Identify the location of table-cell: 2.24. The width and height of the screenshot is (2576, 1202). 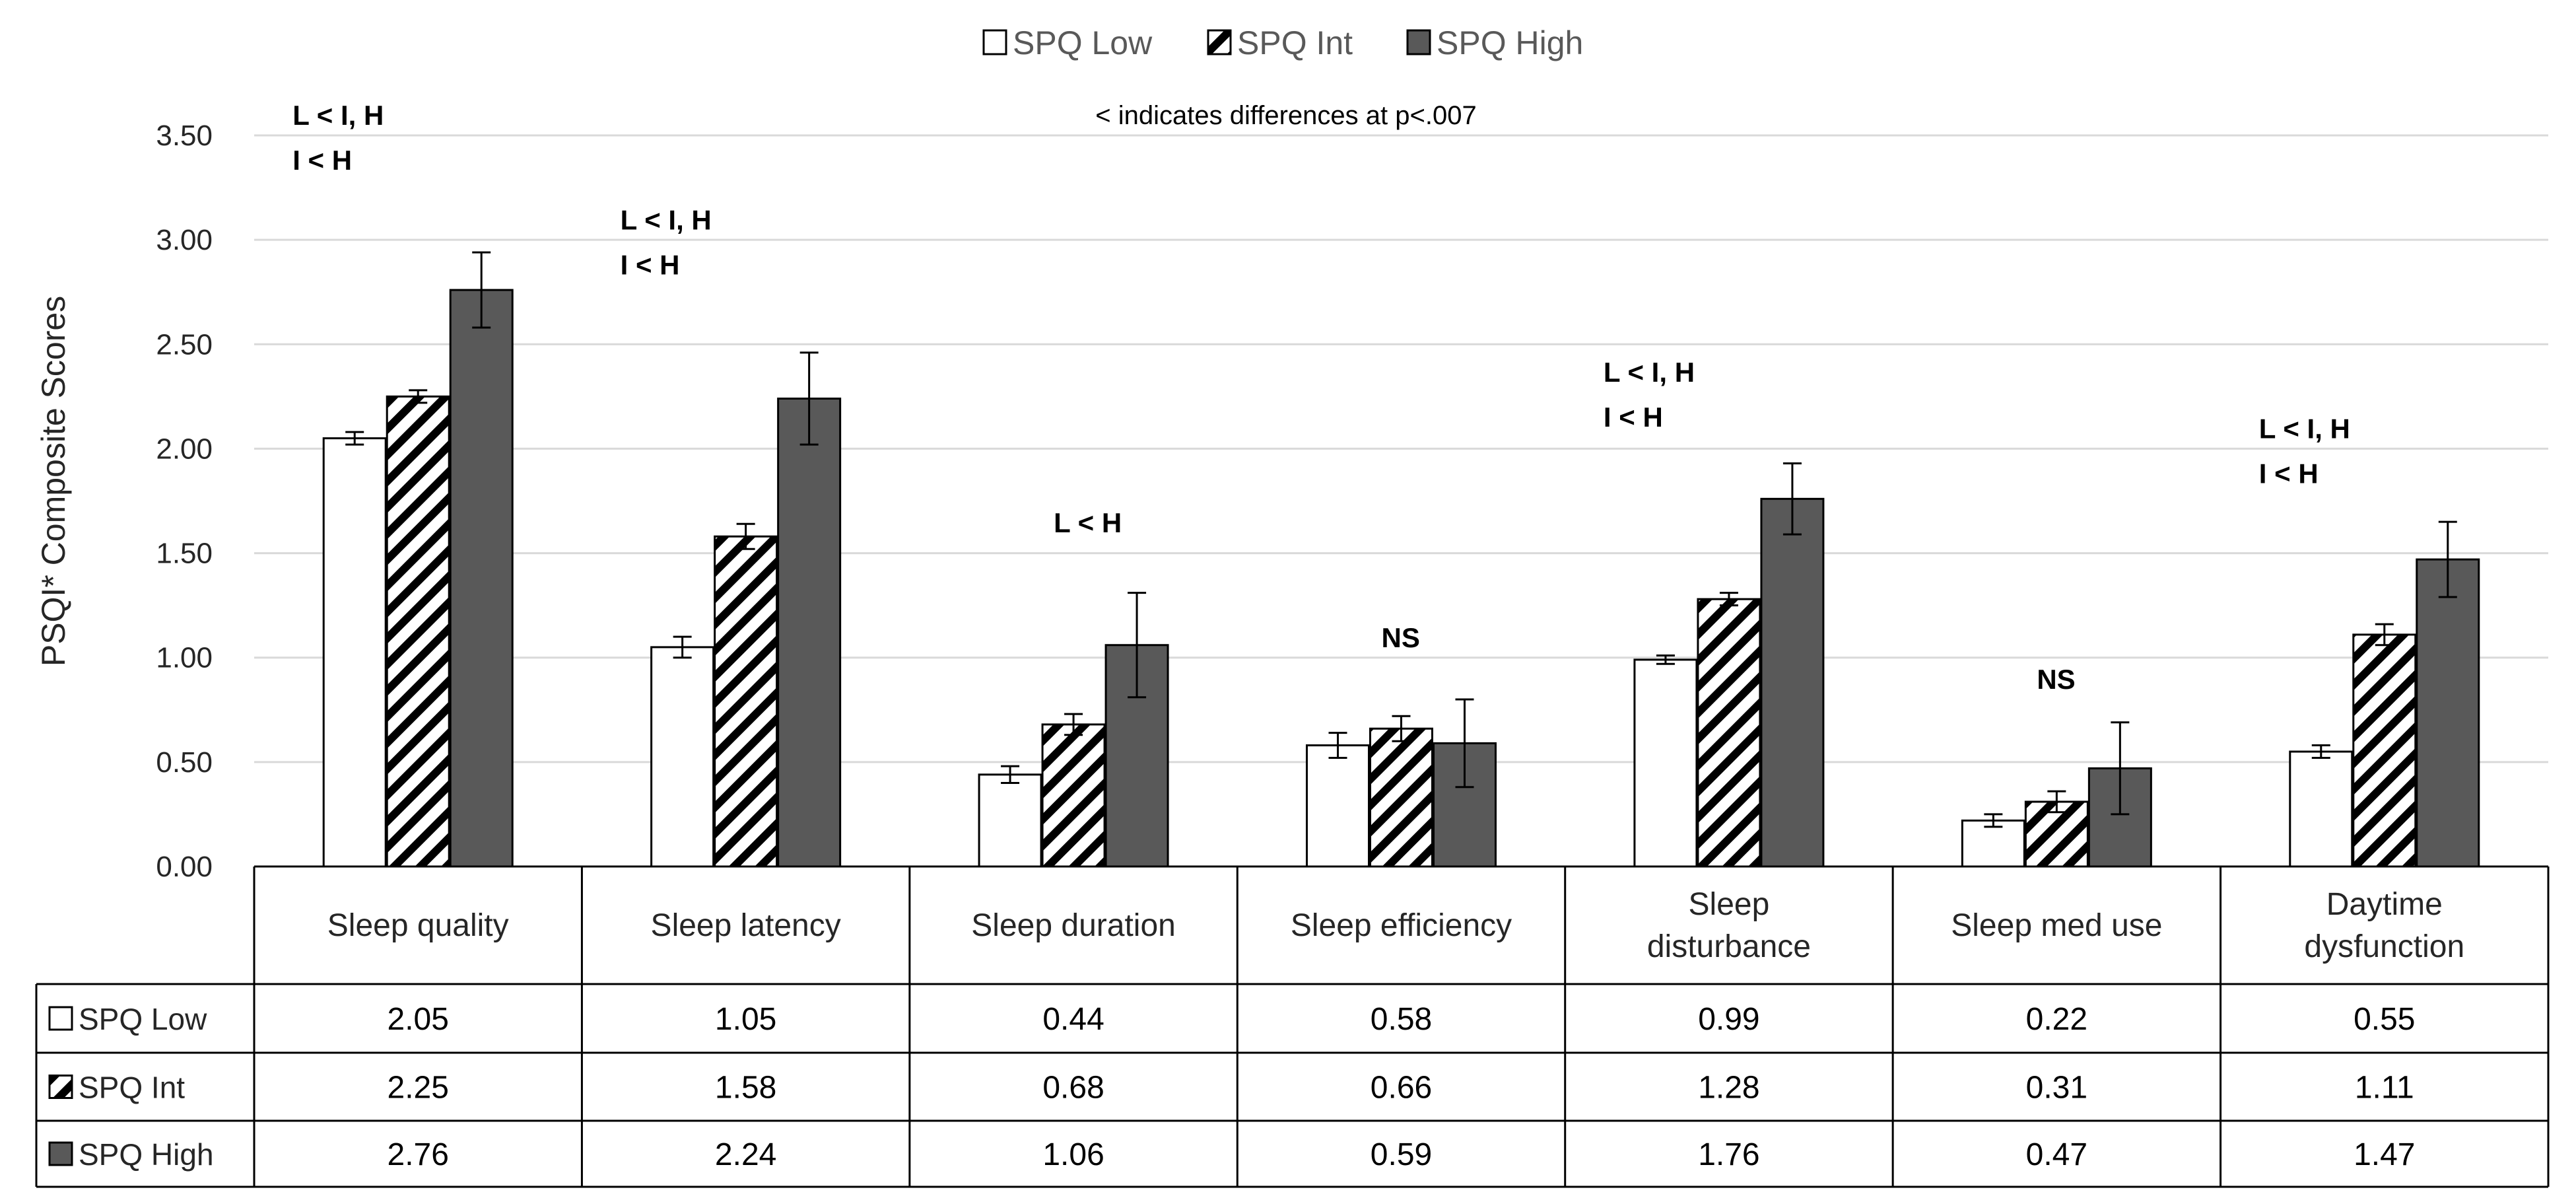
(746, 1154).